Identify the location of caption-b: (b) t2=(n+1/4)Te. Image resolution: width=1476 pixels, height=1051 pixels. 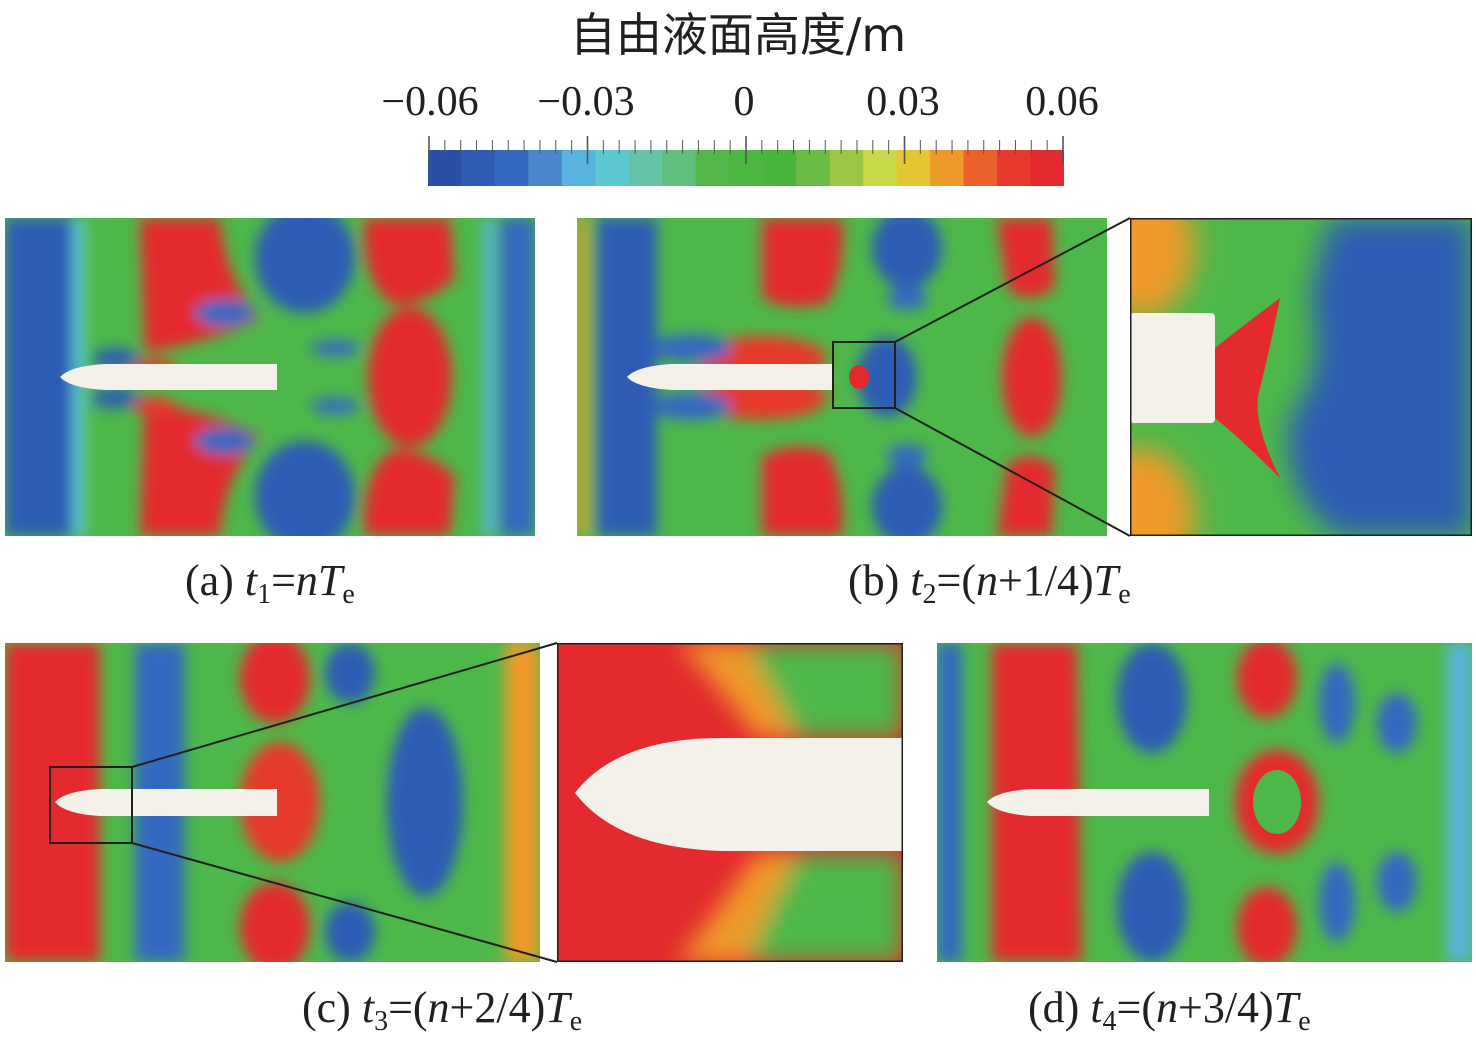
(989, 583).